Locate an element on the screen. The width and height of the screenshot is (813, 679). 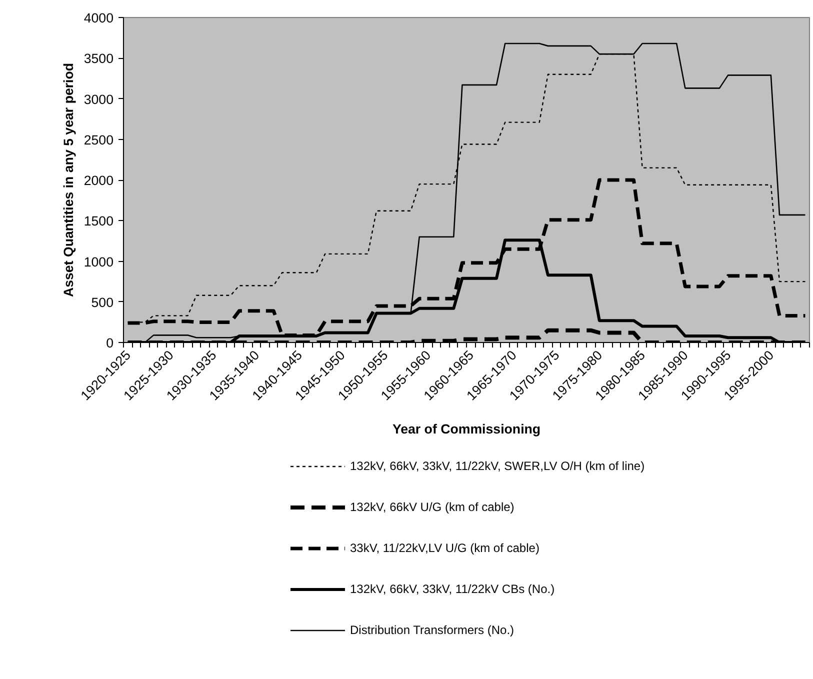
legend-label: 132kV, 66kV, 33kV, 11/22kV CBs (No.) is located at coordinates (452, 589).